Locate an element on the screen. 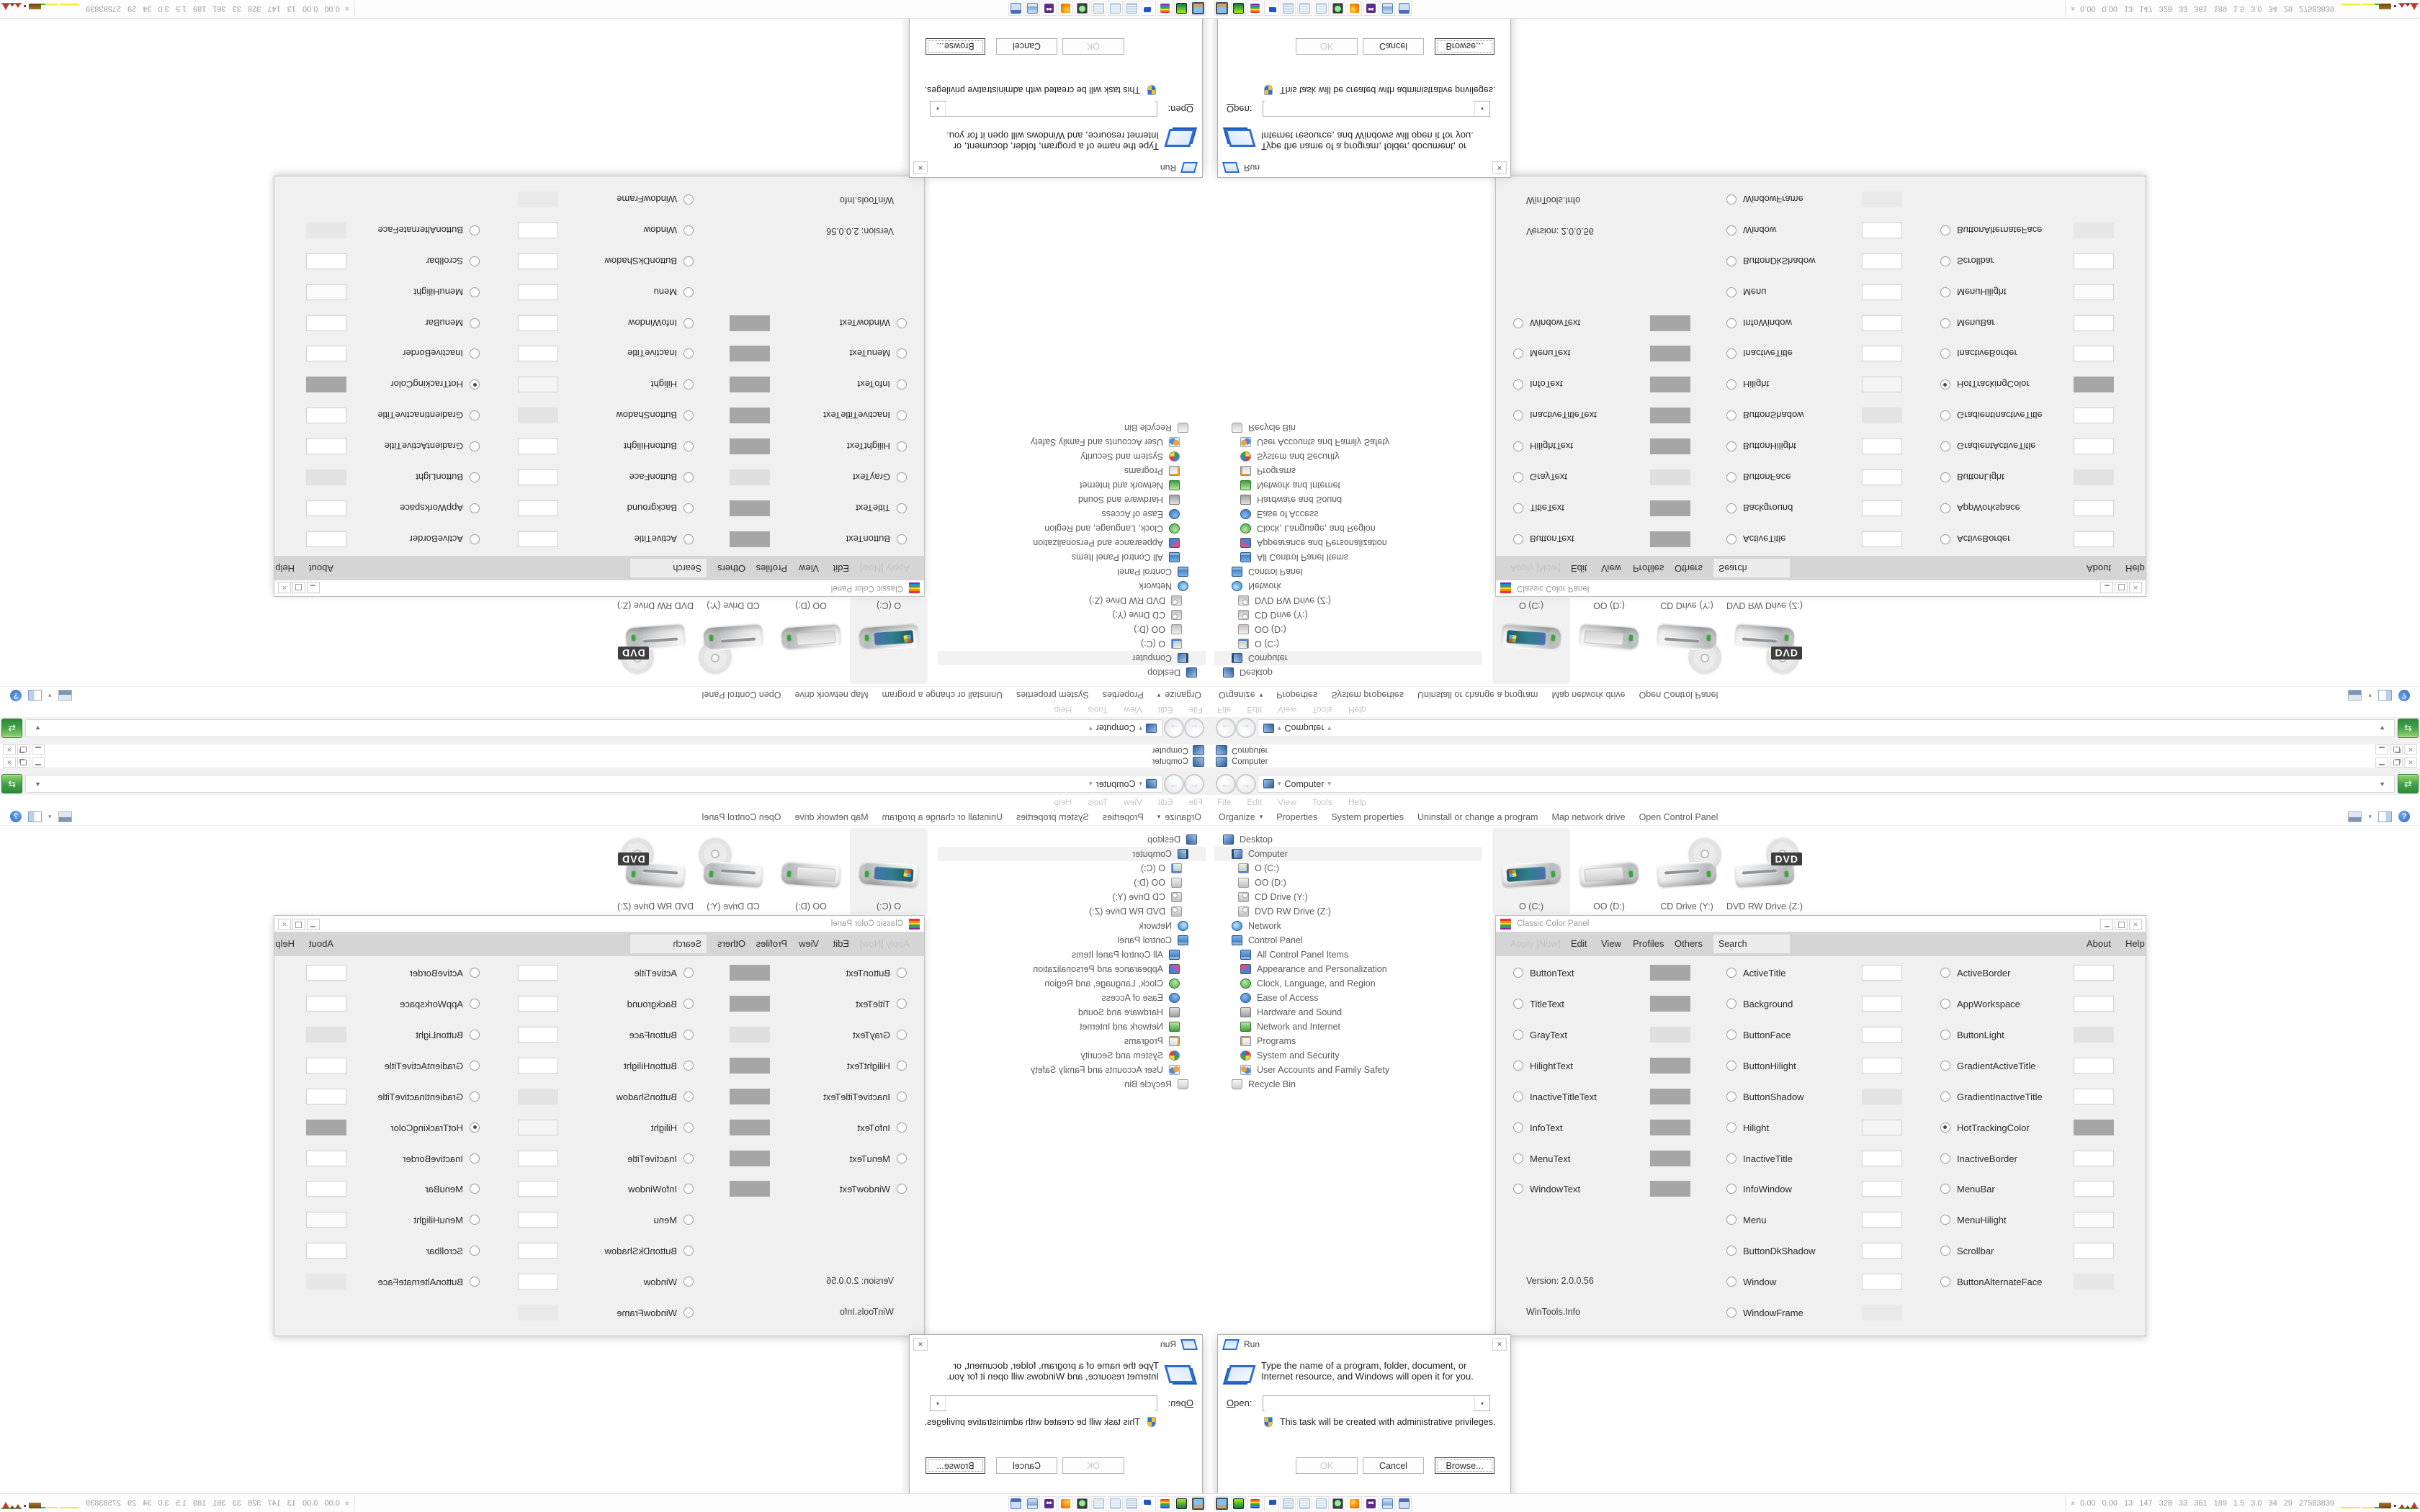 The height and width of the screenshot is (1512, 2420). menu-help: Help is located at coordinates (1063, 710).